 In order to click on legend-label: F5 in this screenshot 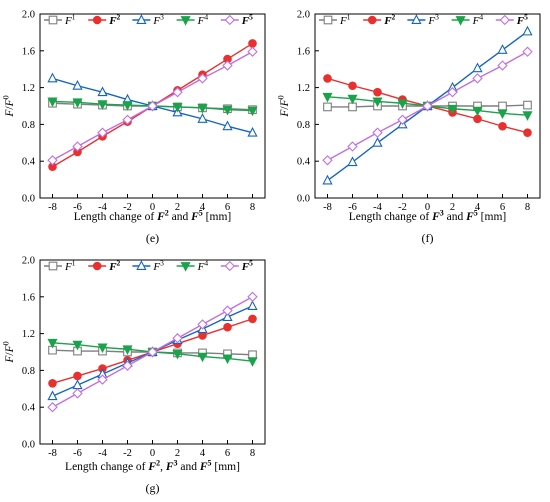, I will do `click(522, 20)`.